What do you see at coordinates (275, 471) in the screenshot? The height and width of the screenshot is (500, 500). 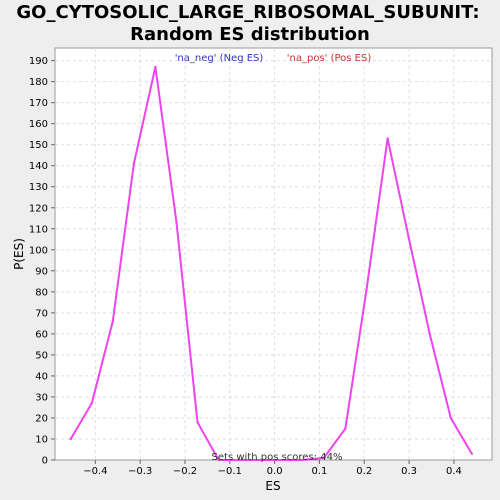 I see `x-tick-label: 0.0` at bounding box center [275, 471].